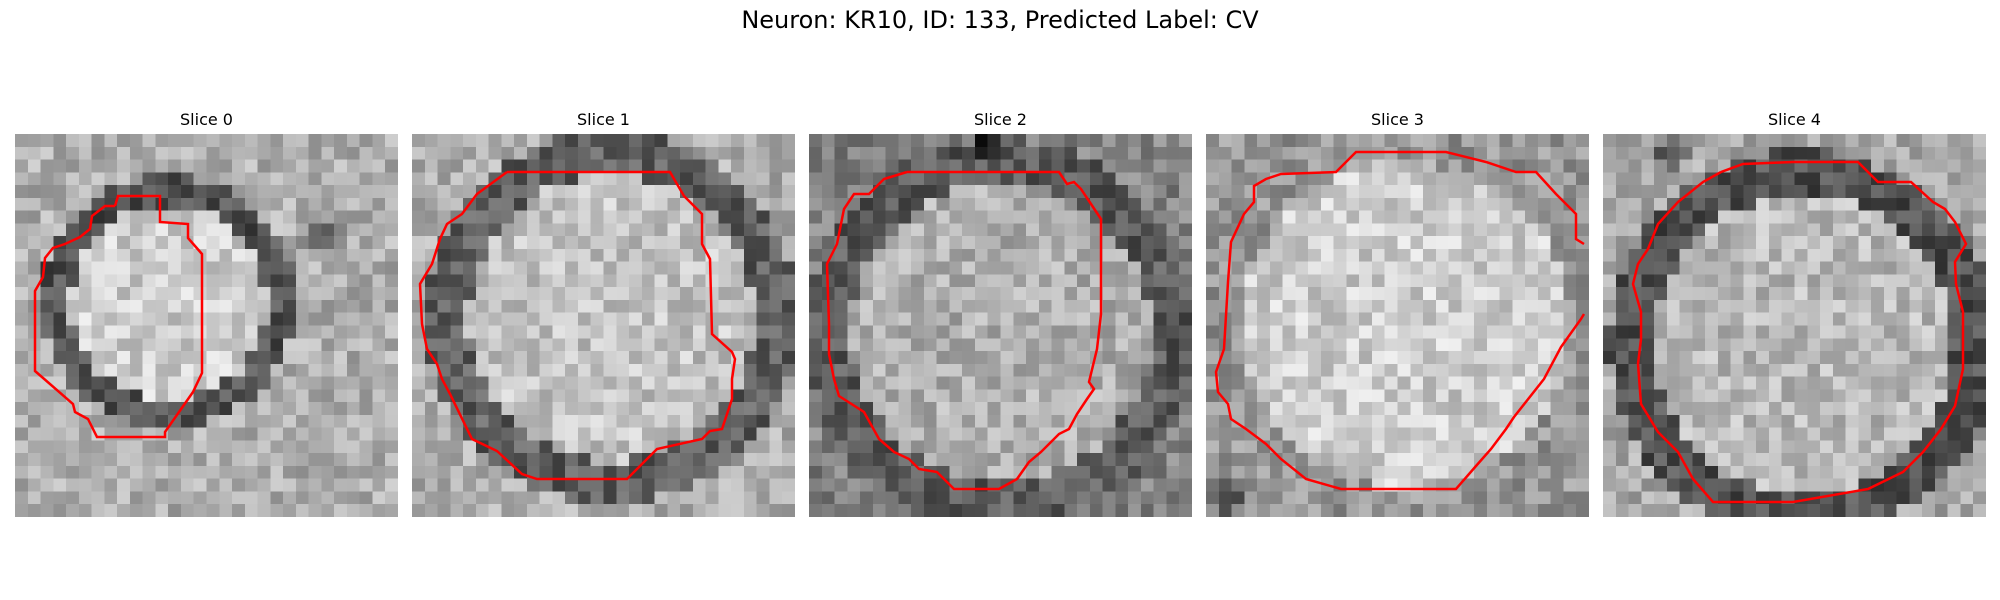  What do you see at coordinates (1000, 119) in the screenshot?
I see `slice-title: Slice 2` at bounding box center [1000, 119].